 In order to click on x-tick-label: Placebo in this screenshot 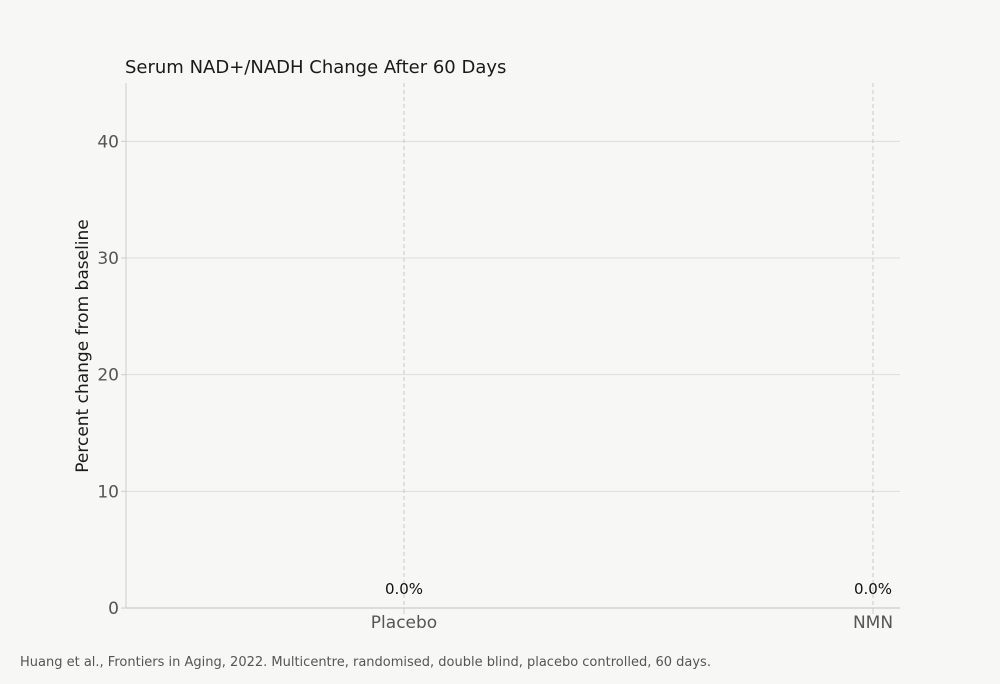, I will do `click(404, 623)`.